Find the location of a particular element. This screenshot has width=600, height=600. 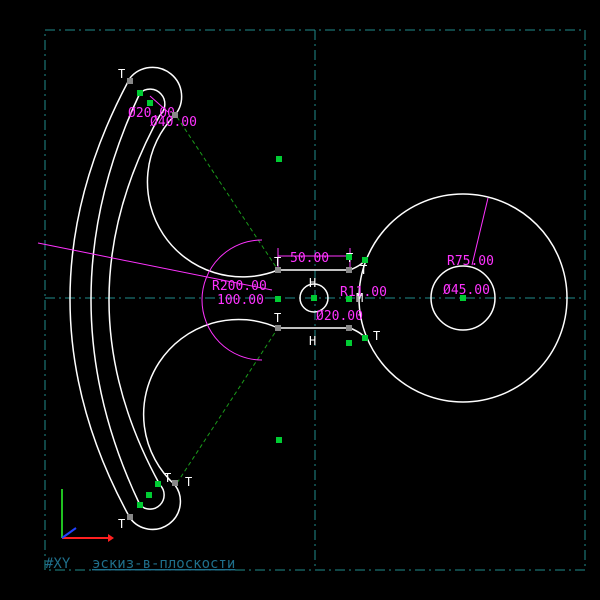

tangent-marker-r11-bottom: T is located at coordinates (376, 336).